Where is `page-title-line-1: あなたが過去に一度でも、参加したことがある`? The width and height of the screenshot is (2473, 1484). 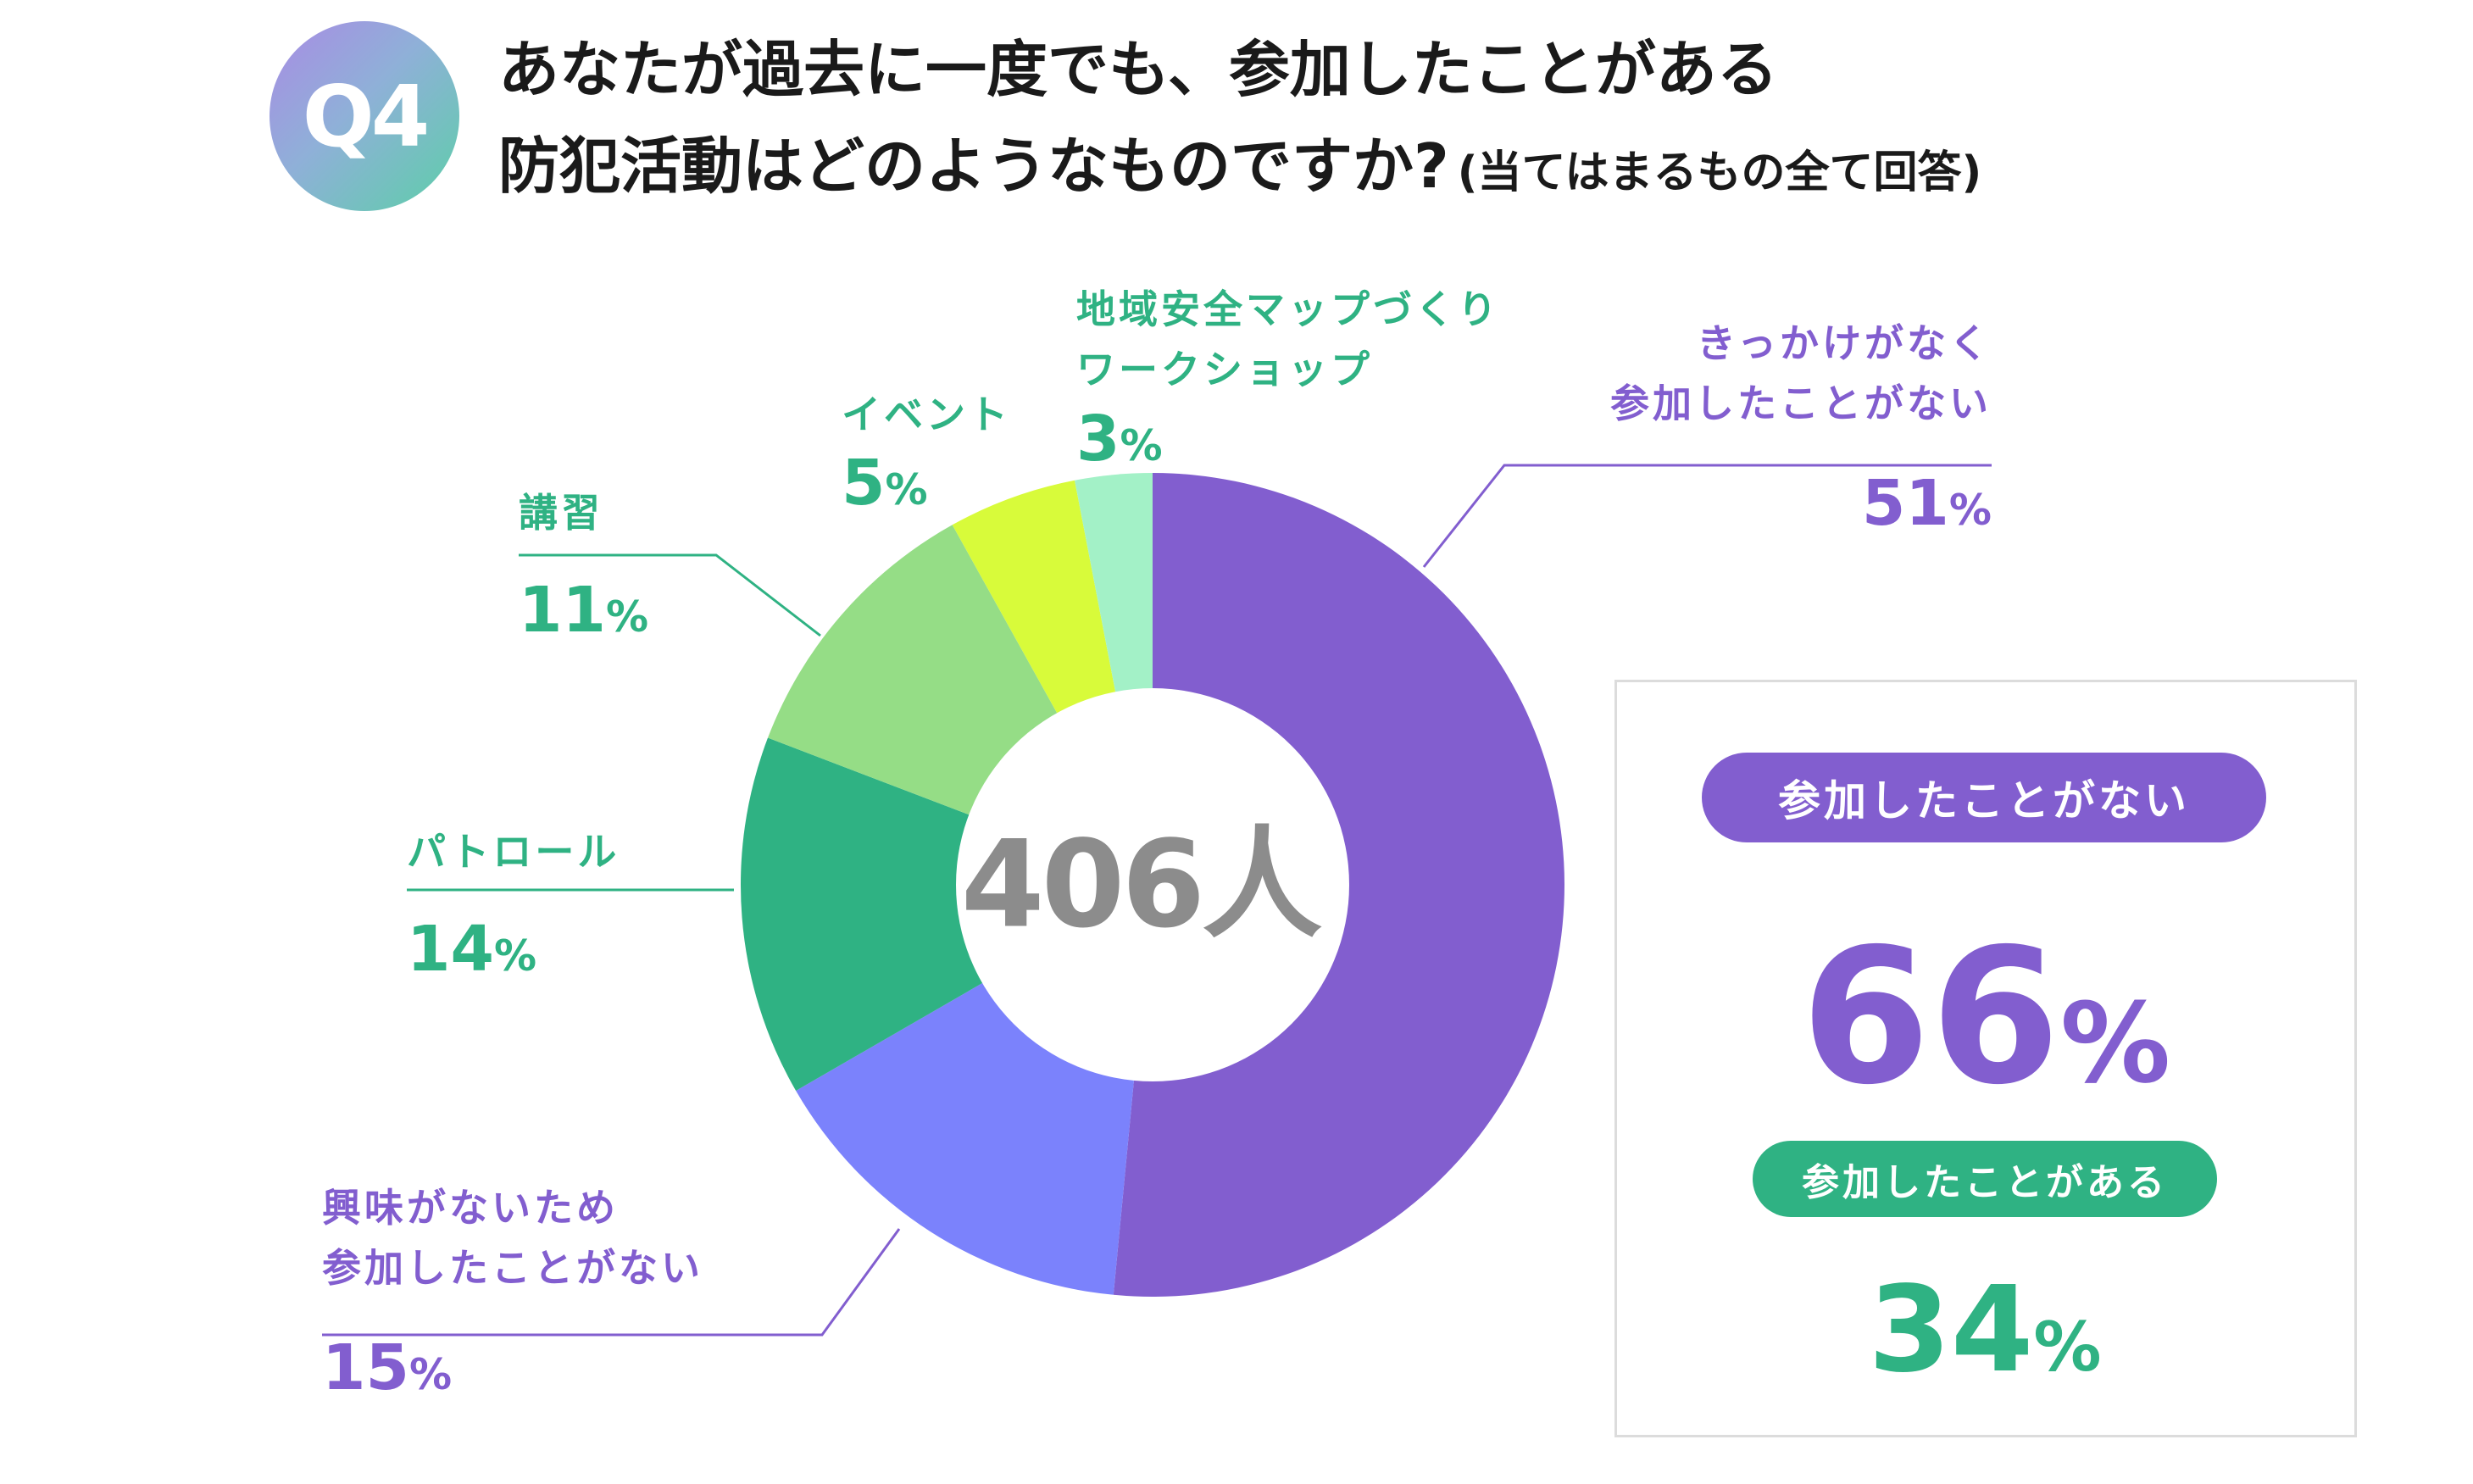
page-title-line-1: あなたが過去に一度でも、参加したことがある is located at coordinates (1138, 70).